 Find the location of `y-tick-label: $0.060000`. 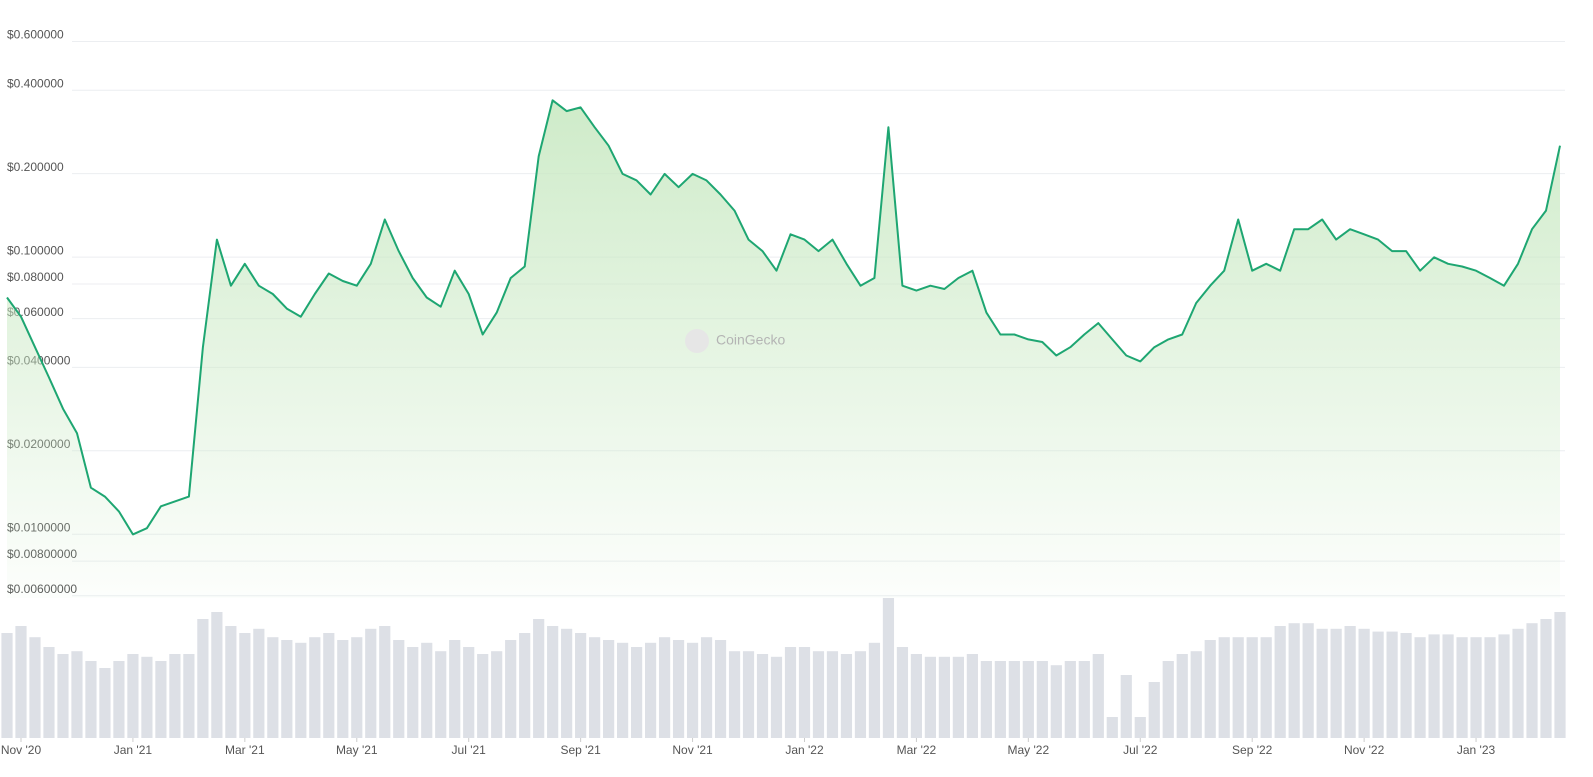

y-tick-label: $0.060000 is located at coordinates (35, 312).